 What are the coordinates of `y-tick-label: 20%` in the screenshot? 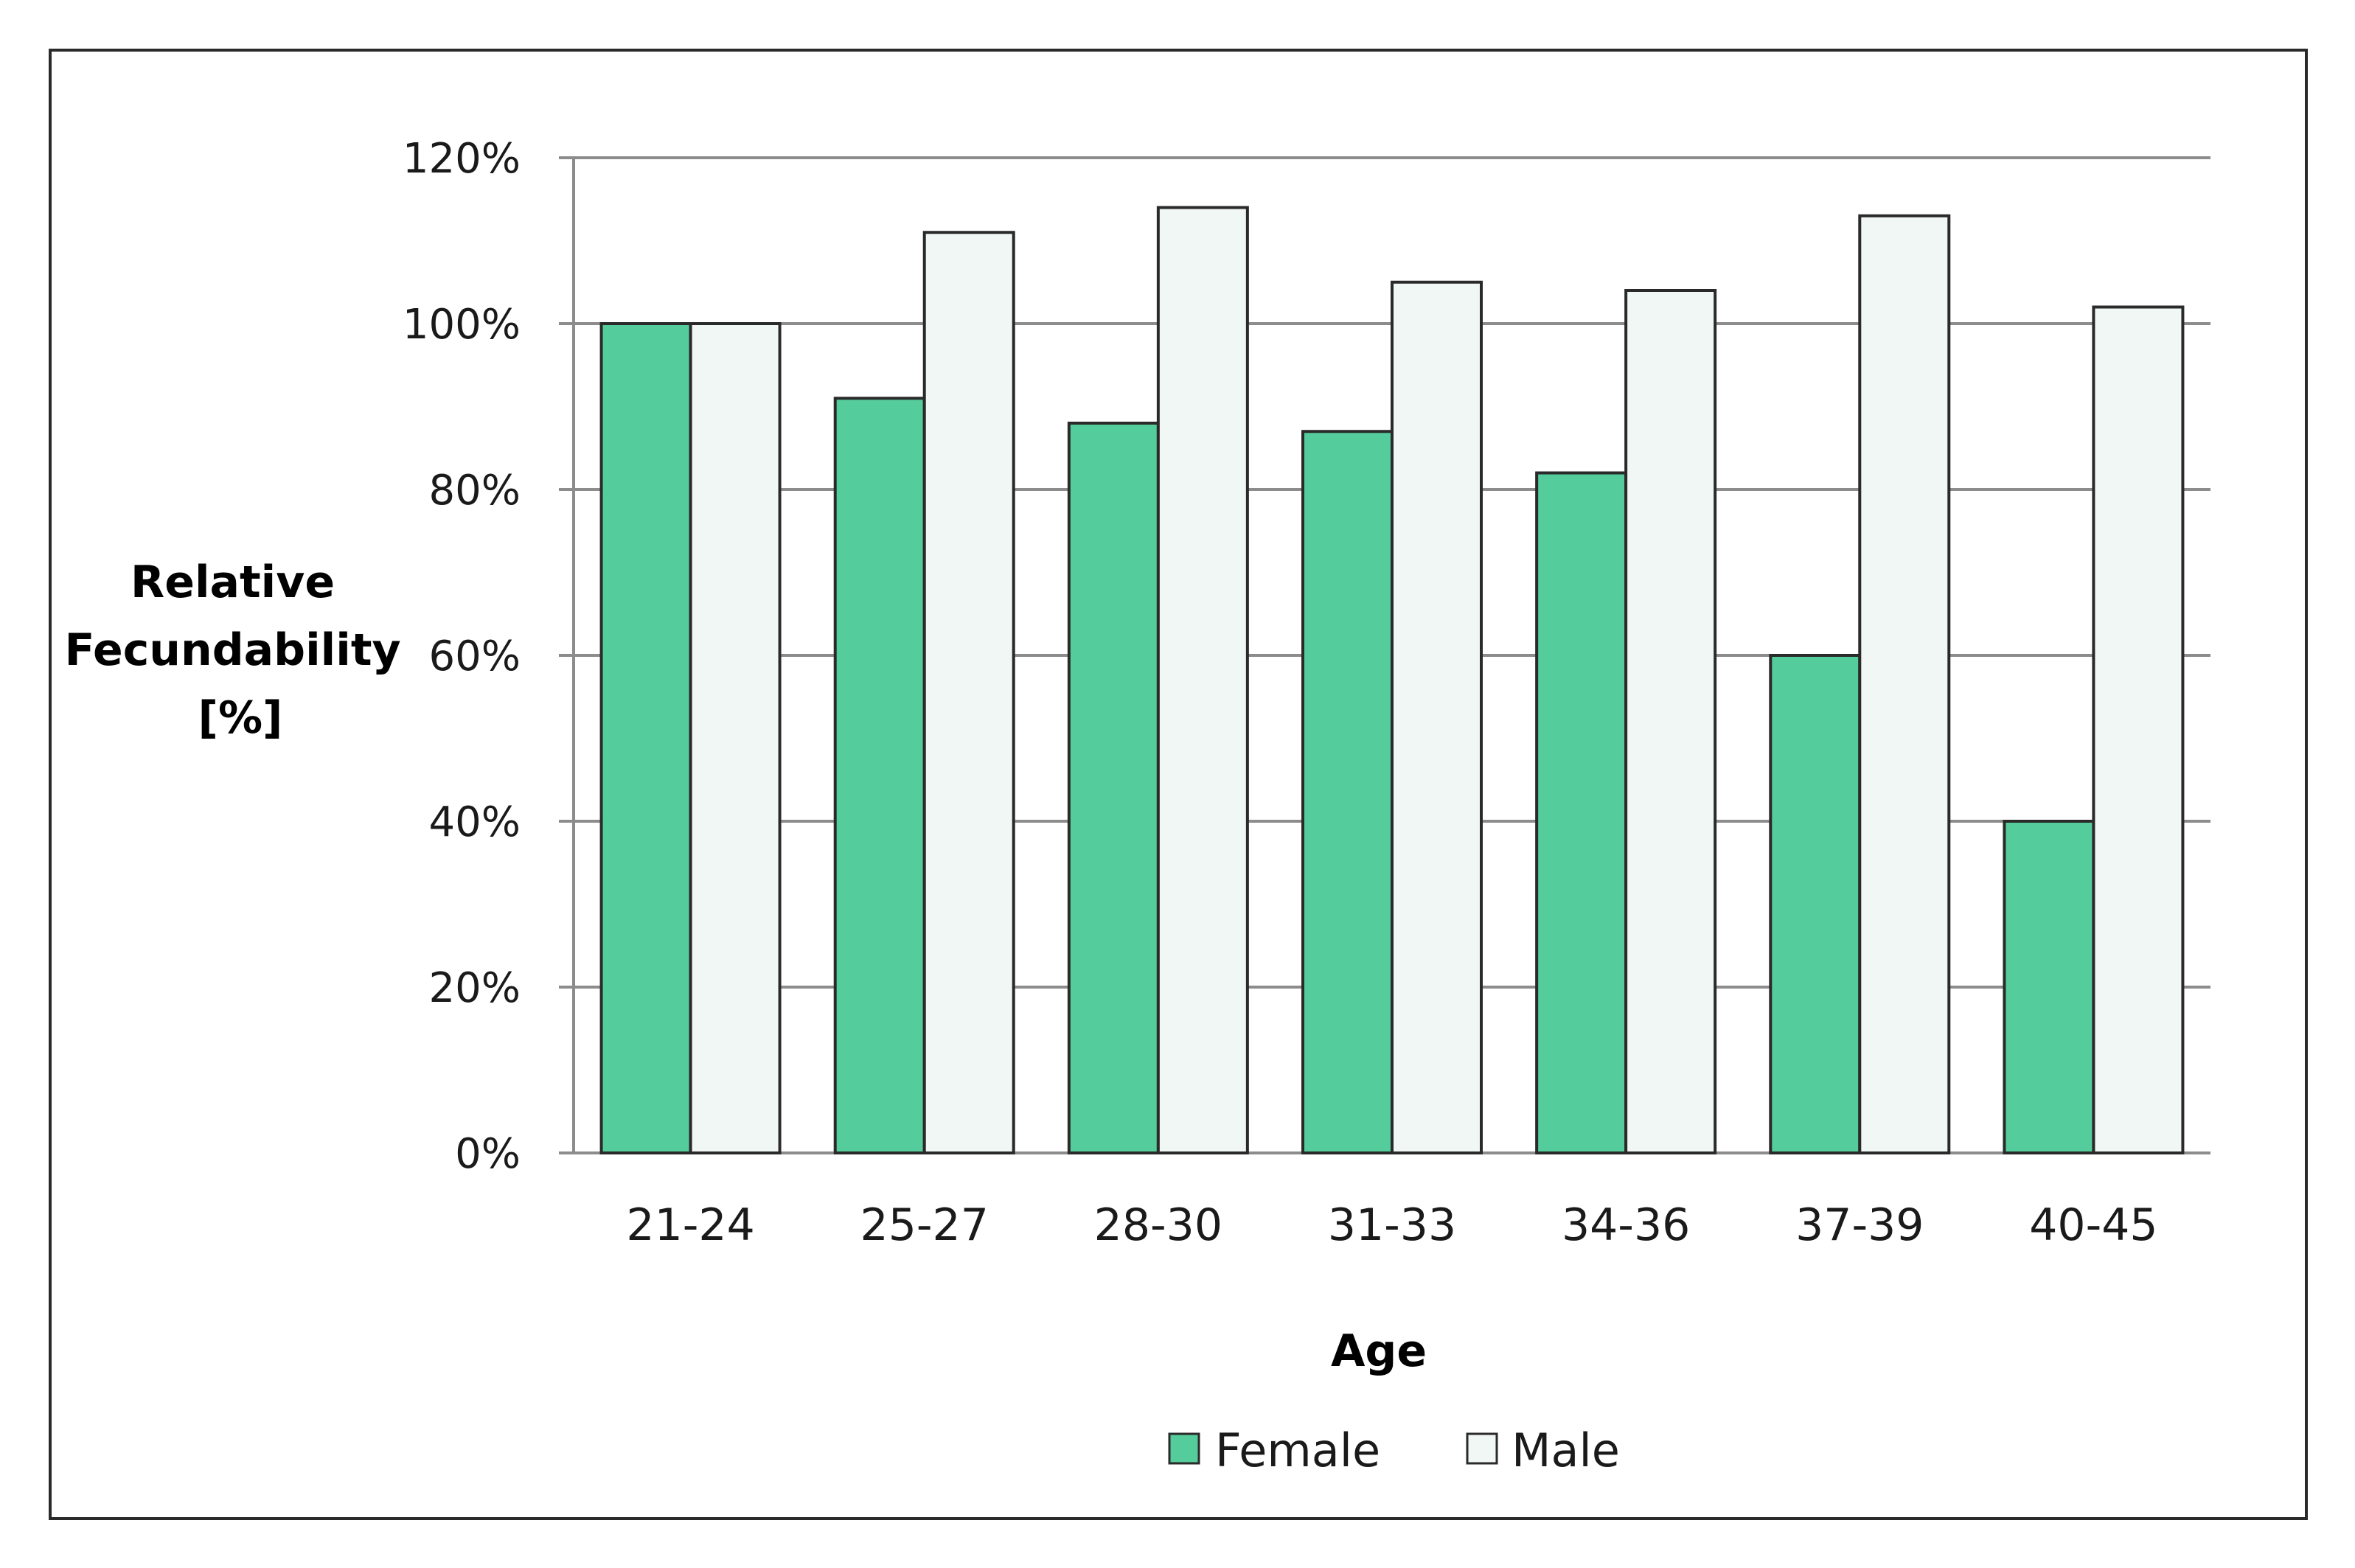 It's located at (475, 988).